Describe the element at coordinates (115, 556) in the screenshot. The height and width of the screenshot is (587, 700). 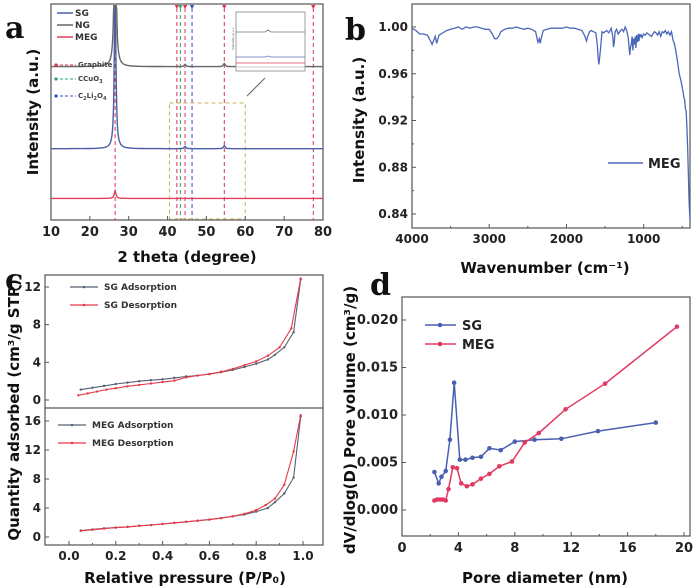
I see `x-tick-label: 0.2` at that location.